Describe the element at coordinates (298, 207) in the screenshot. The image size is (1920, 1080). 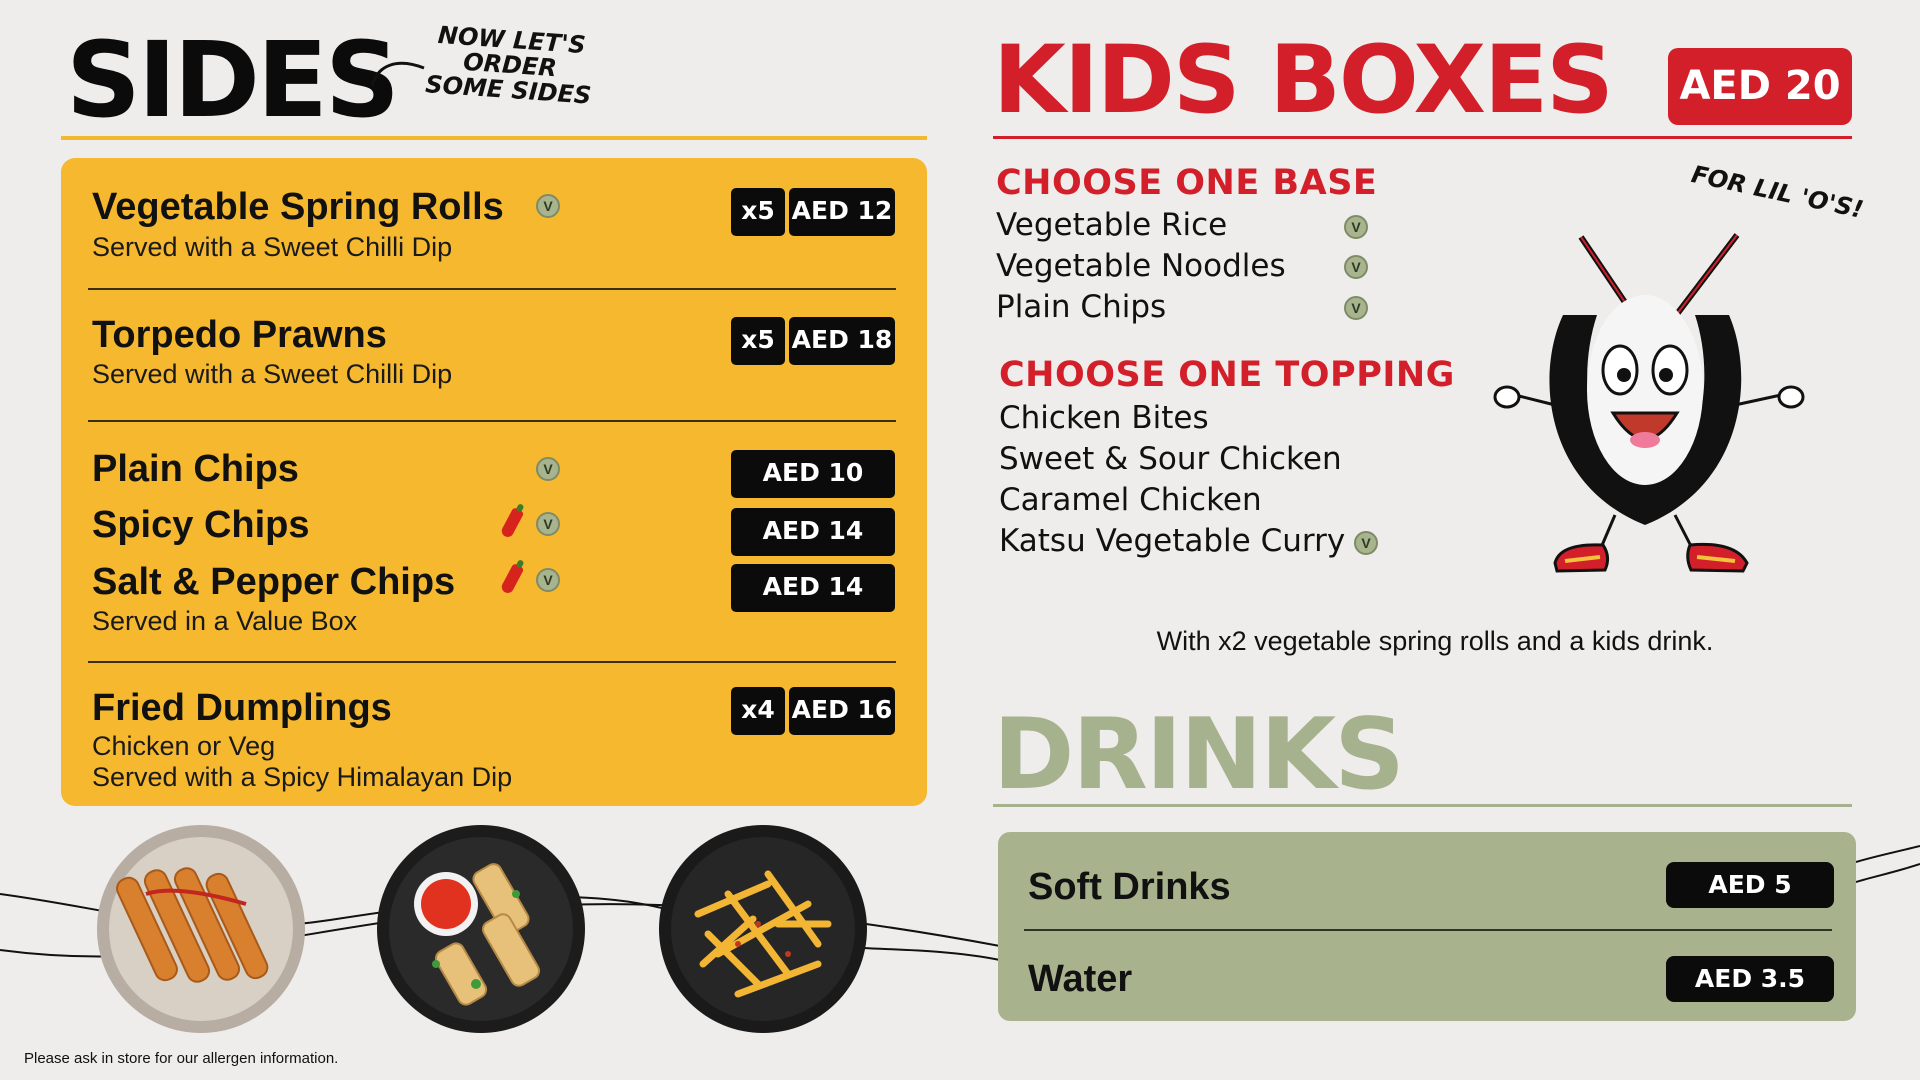
I see `item-name-vegetable-spring-rolls: Vegetable Spring Rolls` at that location.